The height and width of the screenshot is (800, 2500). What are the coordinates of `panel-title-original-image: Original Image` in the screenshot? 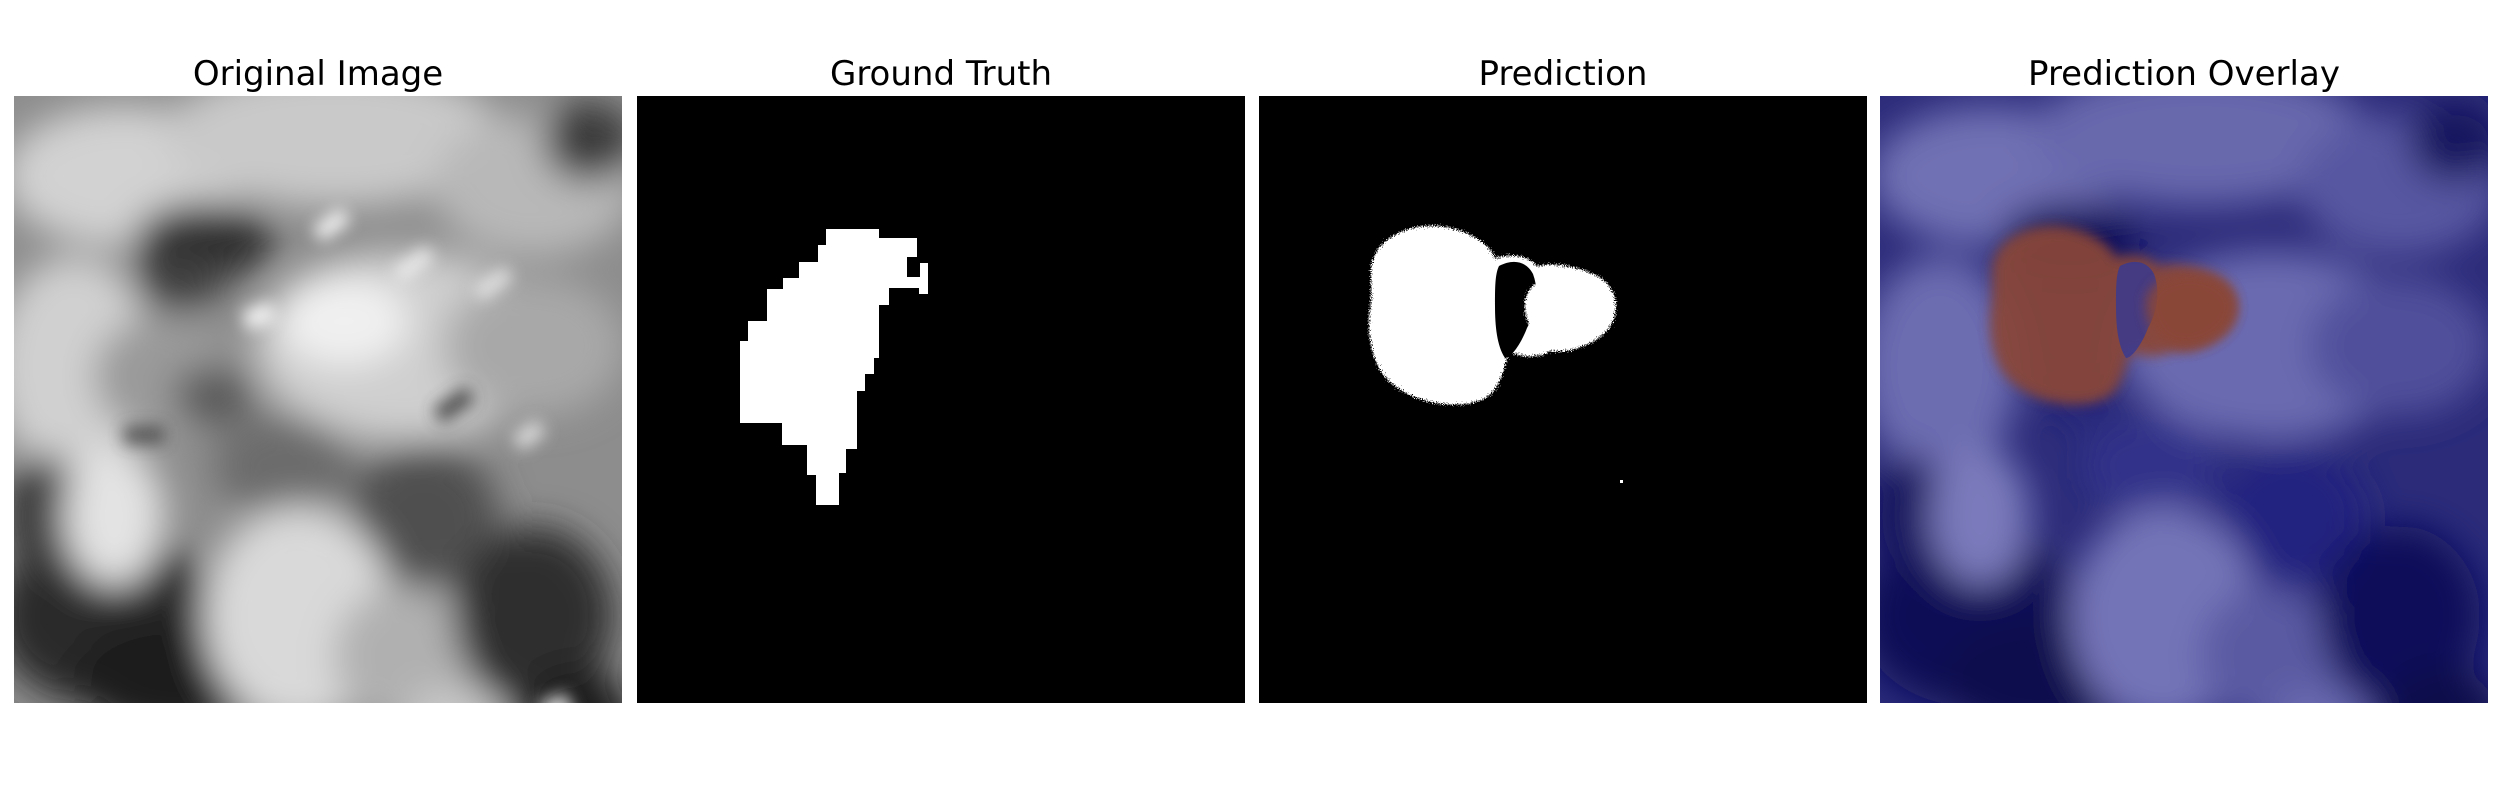 It's located at (318, 74).